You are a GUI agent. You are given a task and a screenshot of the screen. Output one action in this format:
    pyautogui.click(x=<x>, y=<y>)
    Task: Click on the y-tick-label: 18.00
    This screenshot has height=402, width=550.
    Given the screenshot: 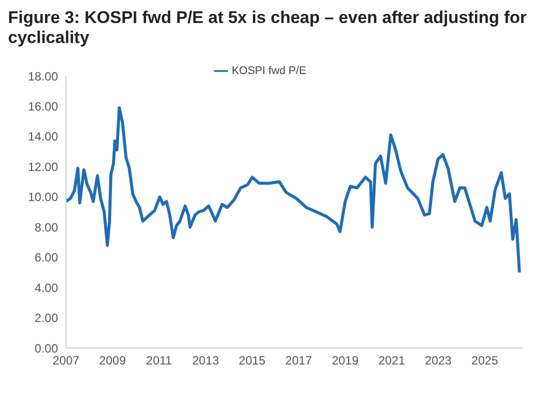 What is the action you would take?
    pyautogui.click(x=43, y=76)
    